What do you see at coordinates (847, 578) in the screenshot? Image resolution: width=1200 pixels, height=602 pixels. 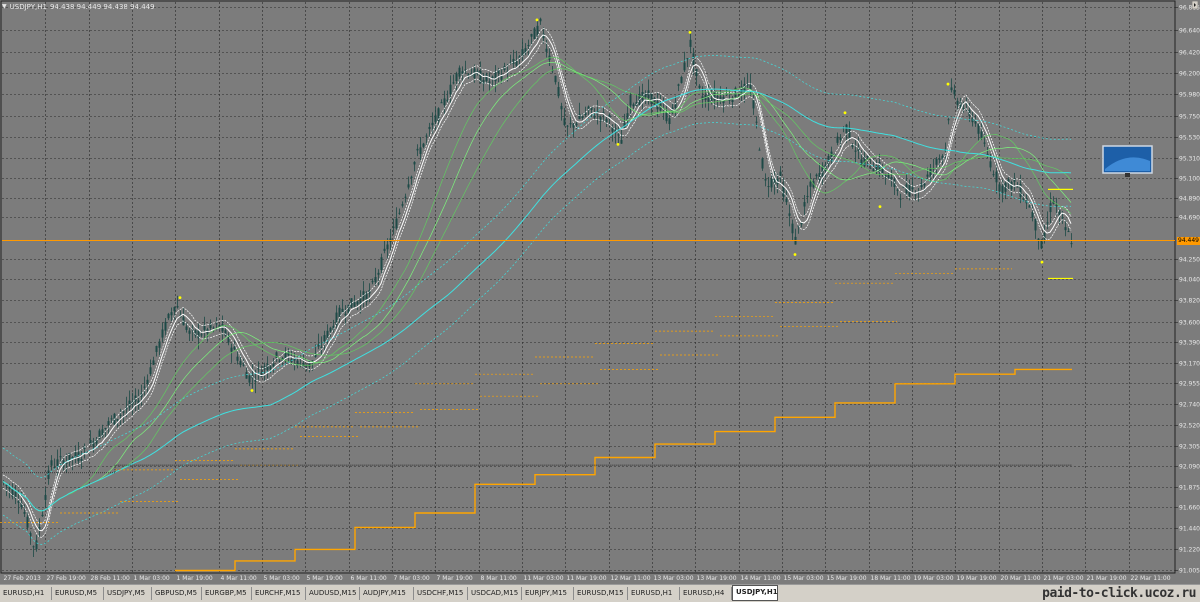 I see `time-label: 15 Mar 19:00` at bounding box center [847, 578].